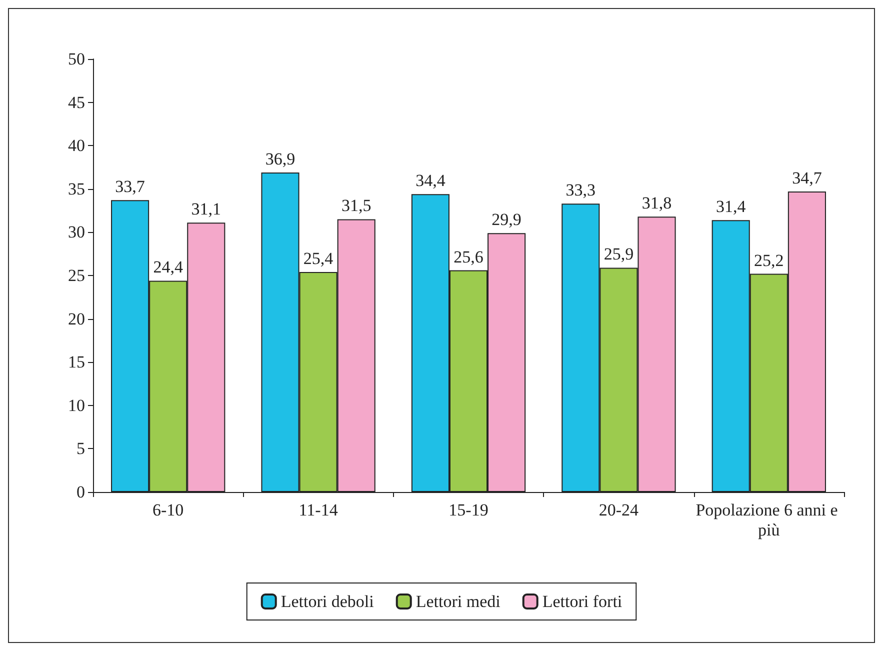 Image resolution: width=883 pixels, height=651 pixels. Describe the element at coordinates (769, 260) in the screenshot. I see `data-label: 25,2` at that location.